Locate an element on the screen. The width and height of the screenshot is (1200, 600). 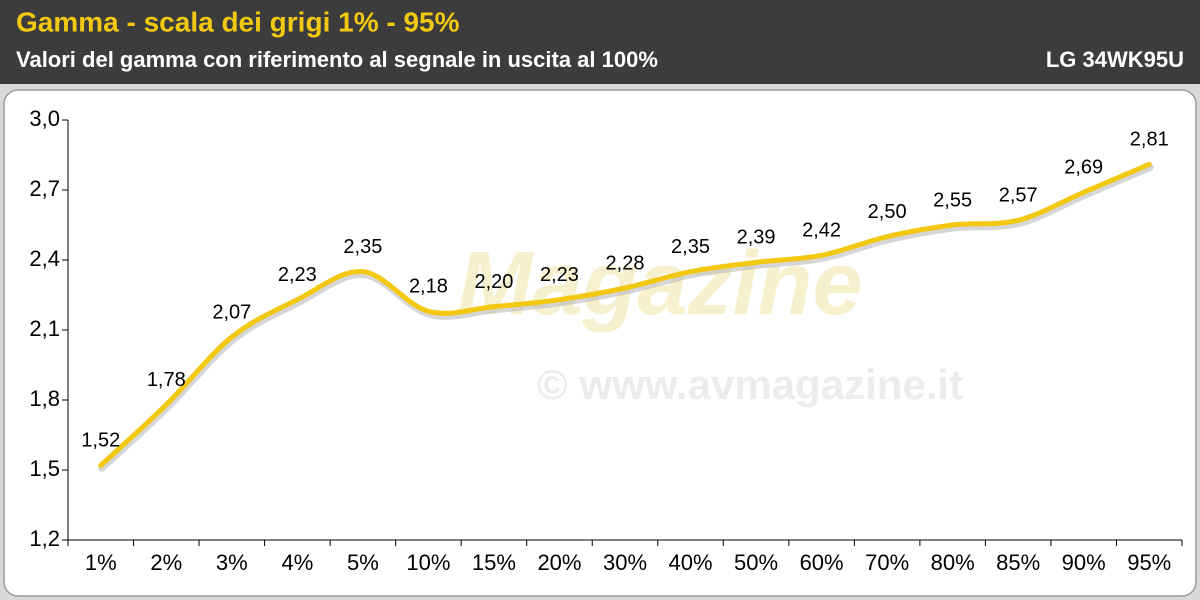
x-tick-label: 60% is located at coordinates (822, 562).